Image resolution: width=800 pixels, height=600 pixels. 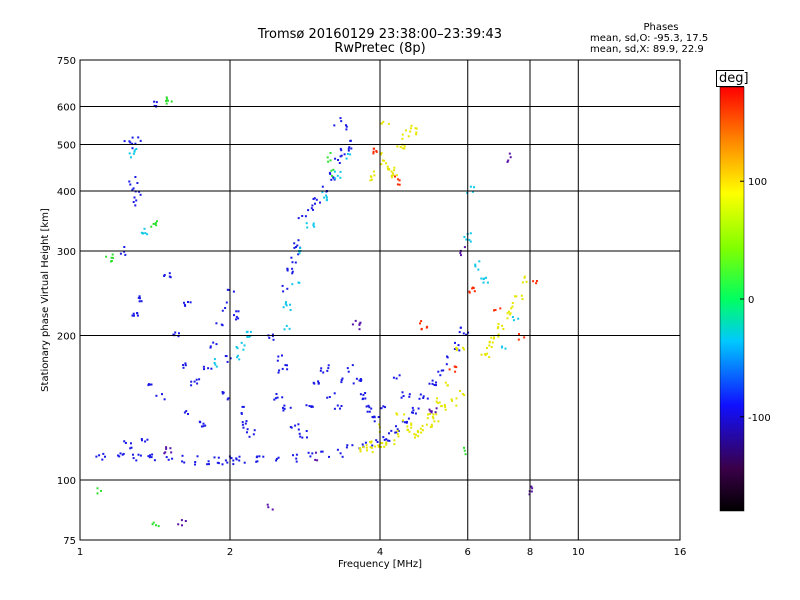 What do you see at coordinates (380, 34) in the screenshot?
I see `chart-title: Tromsø 20160129 23:38:00–23:39:43` at bounding box center [380, 34].